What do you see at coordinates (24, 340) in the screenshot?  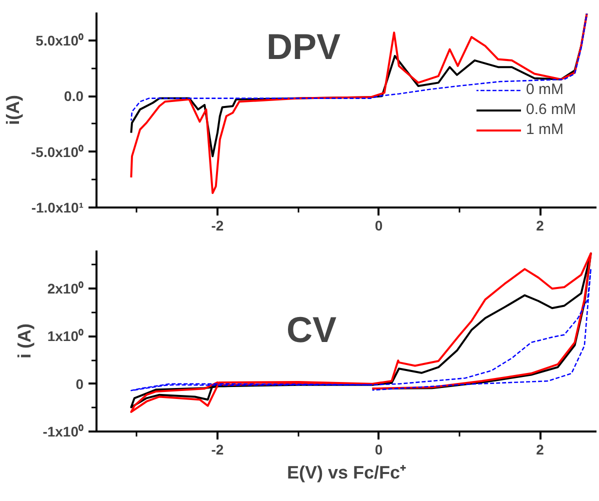 I see `y-axis-title: i (A)` at bounding box center [24, 340].